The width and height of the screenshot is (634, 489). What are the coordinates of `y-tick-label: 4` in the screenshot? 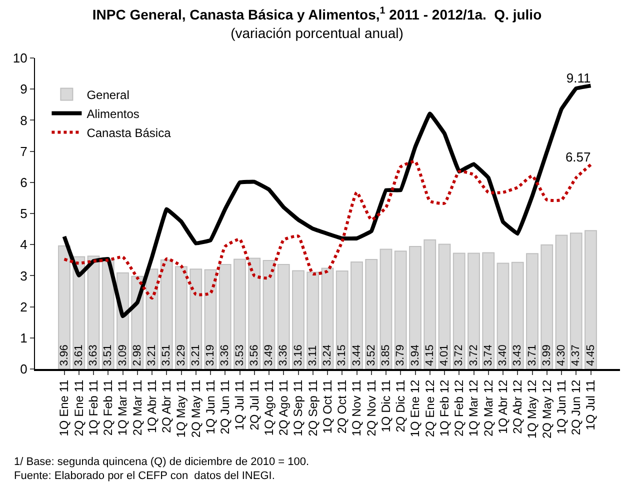 It's located at (24, 244).